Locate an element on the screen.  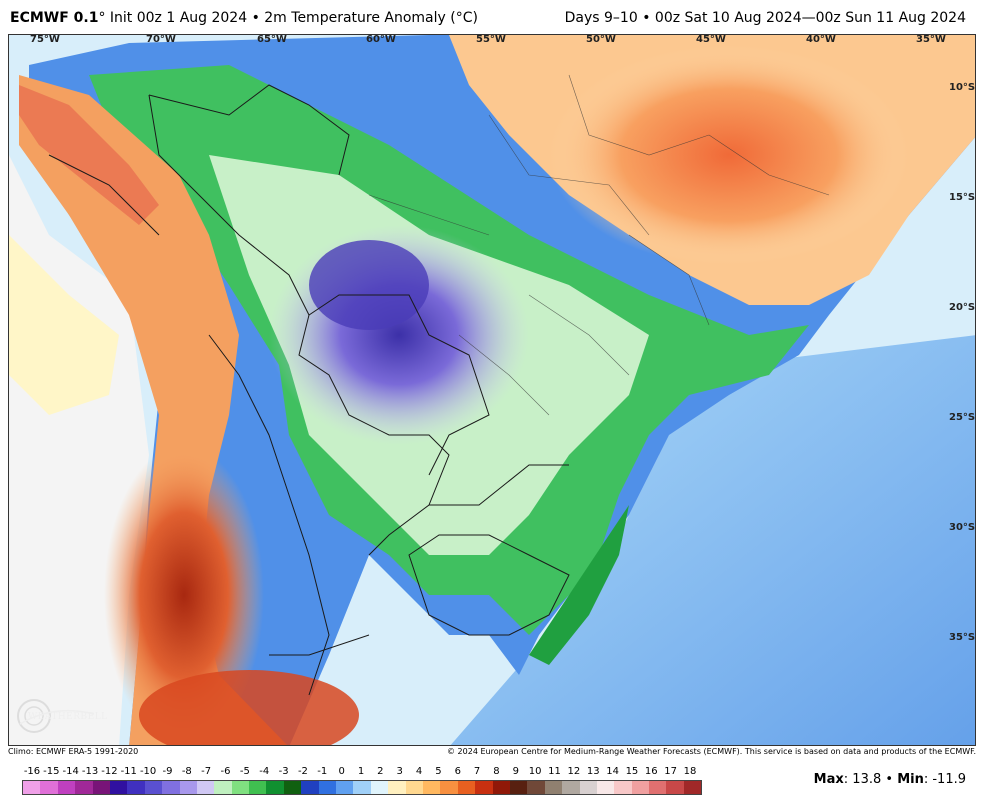
scale-tick-label: -15 is located at coordinates (51, 771).